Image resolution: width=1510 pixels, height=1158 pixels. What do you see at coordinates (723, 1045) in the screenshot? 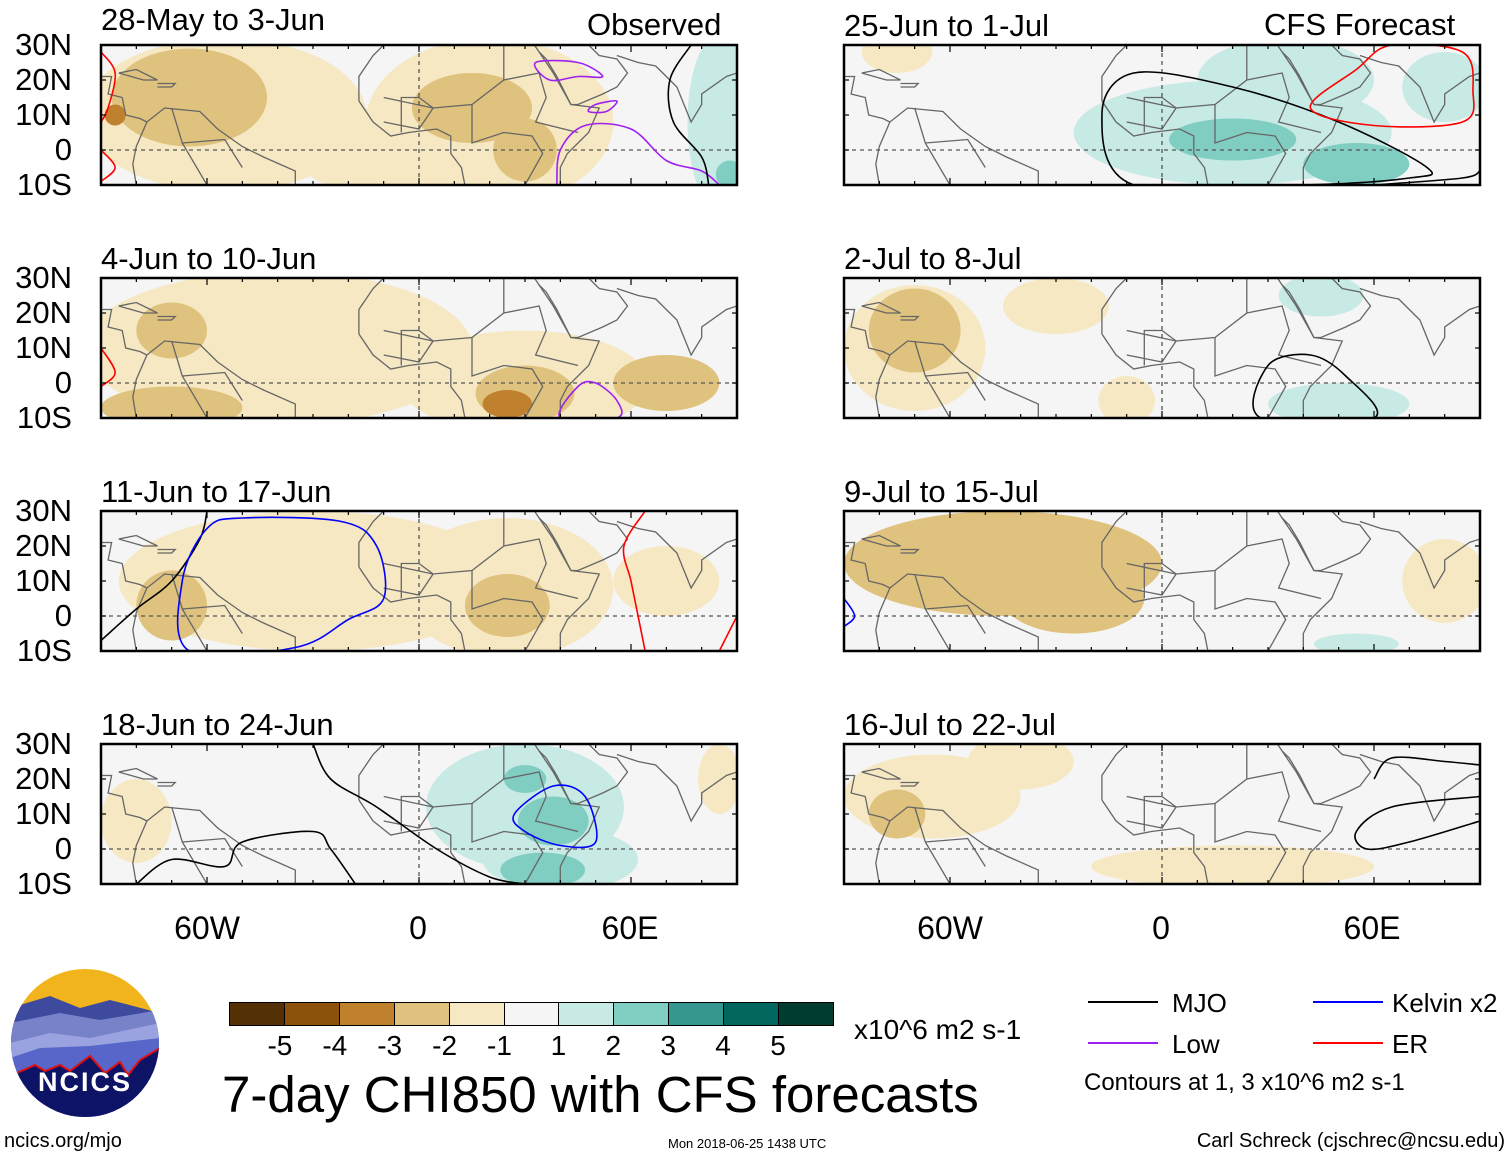
I see `colorbar-tick-label: 4` at bounding box center [723, 1045].